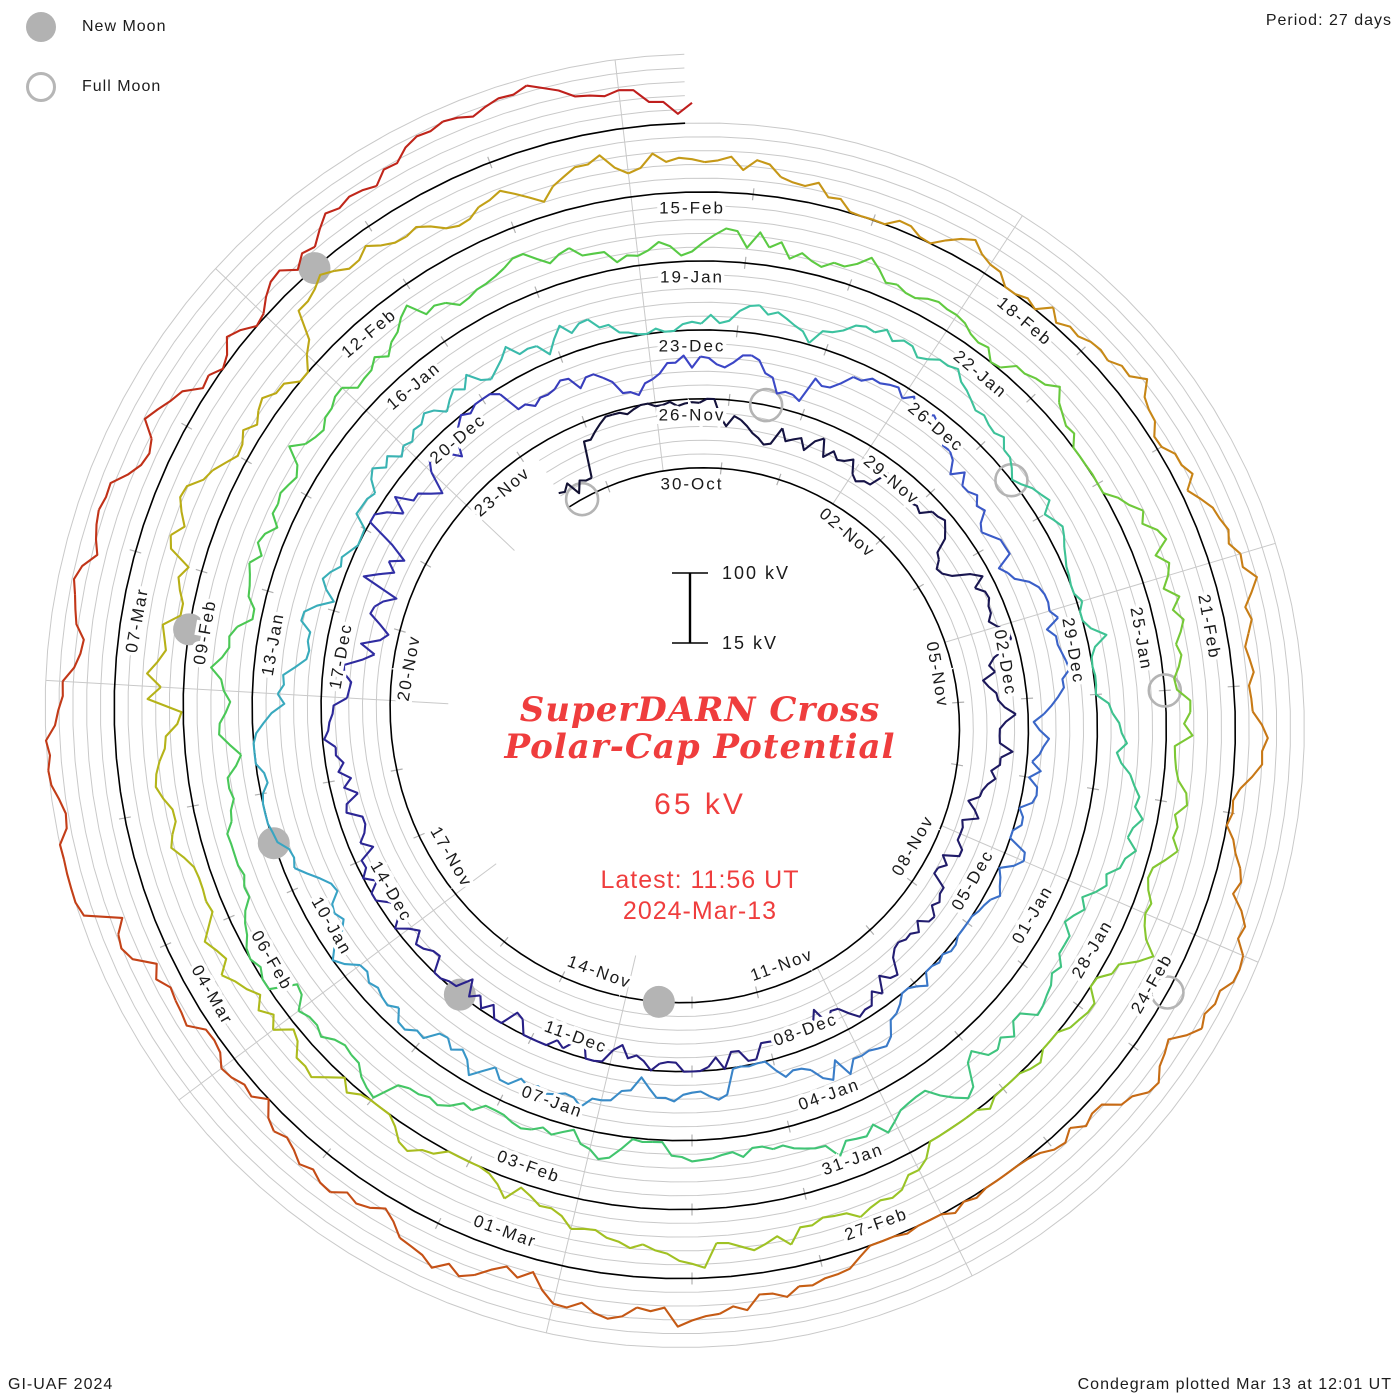  Describe the element at coordinates (876, 1224) in the screenshot. I see `ring-date-label: 27-Feb` at that location.